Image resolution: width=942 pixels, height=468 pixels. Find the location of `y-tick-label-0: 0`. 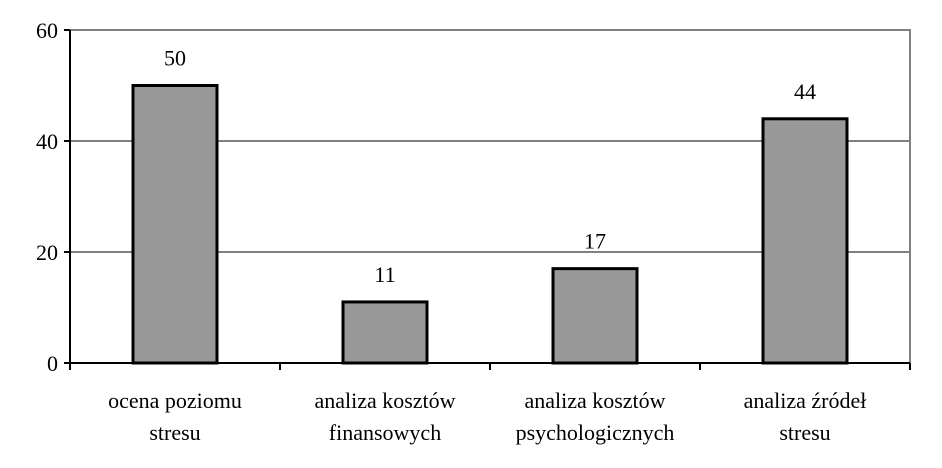

y-tick-label-0: 0 is located at coordinates (52, 363).